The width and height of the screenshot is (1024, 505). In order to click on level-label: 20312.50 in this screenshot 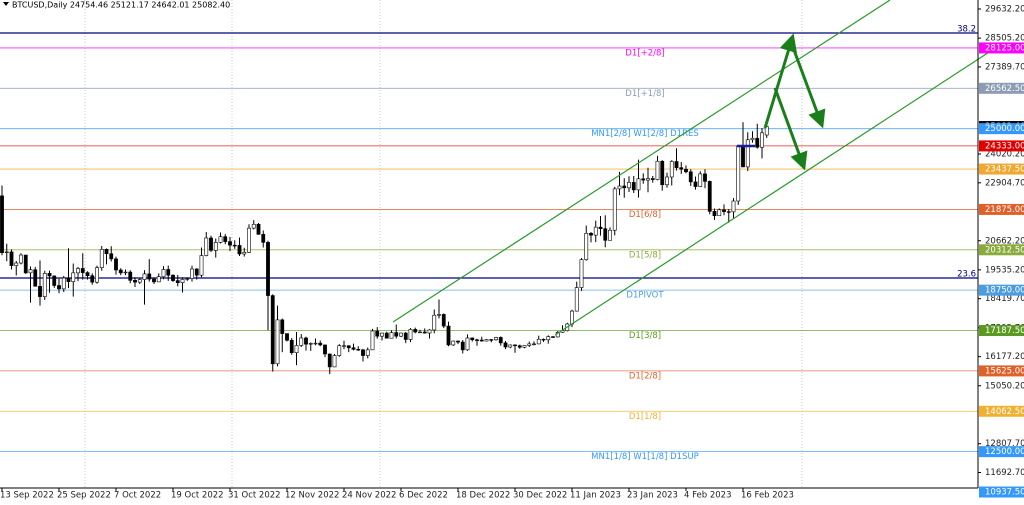, I will do `click(1004, 250)`.